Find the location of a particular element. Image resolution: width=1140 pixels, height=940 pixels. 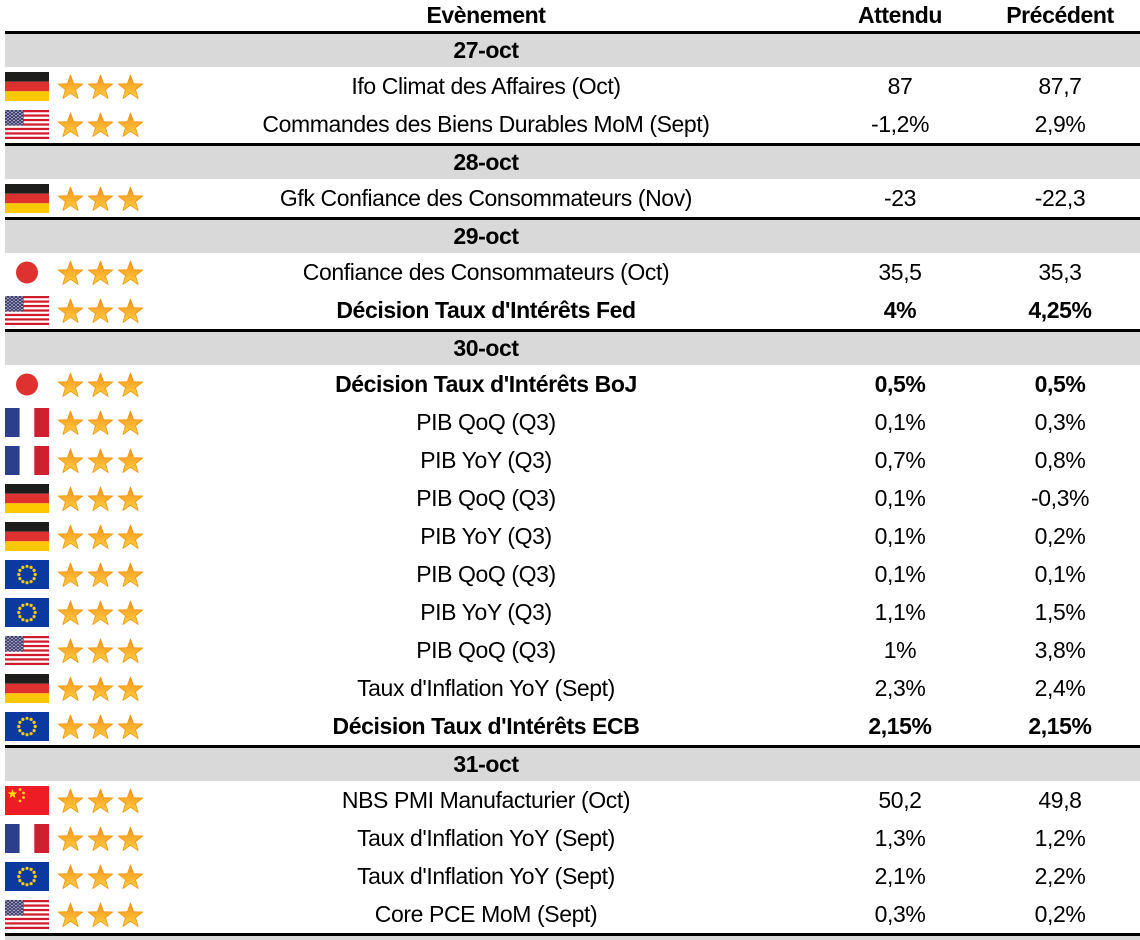

event-label: Ifo Climat des Affaires (Oct) is located at coordinates (486, 85).